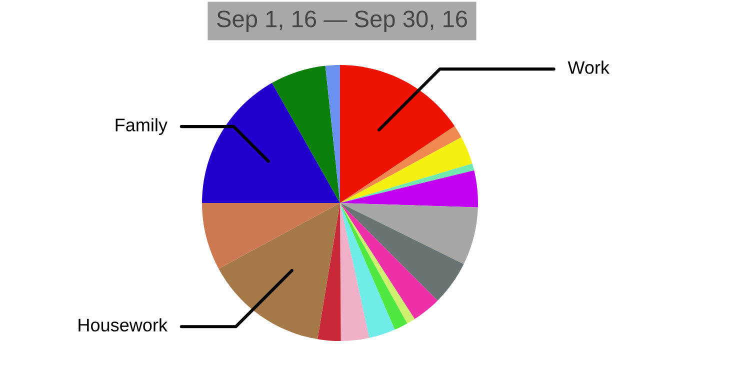 The image size is (736, 365). I want to click on slice-label: Family, so click(142, 126).